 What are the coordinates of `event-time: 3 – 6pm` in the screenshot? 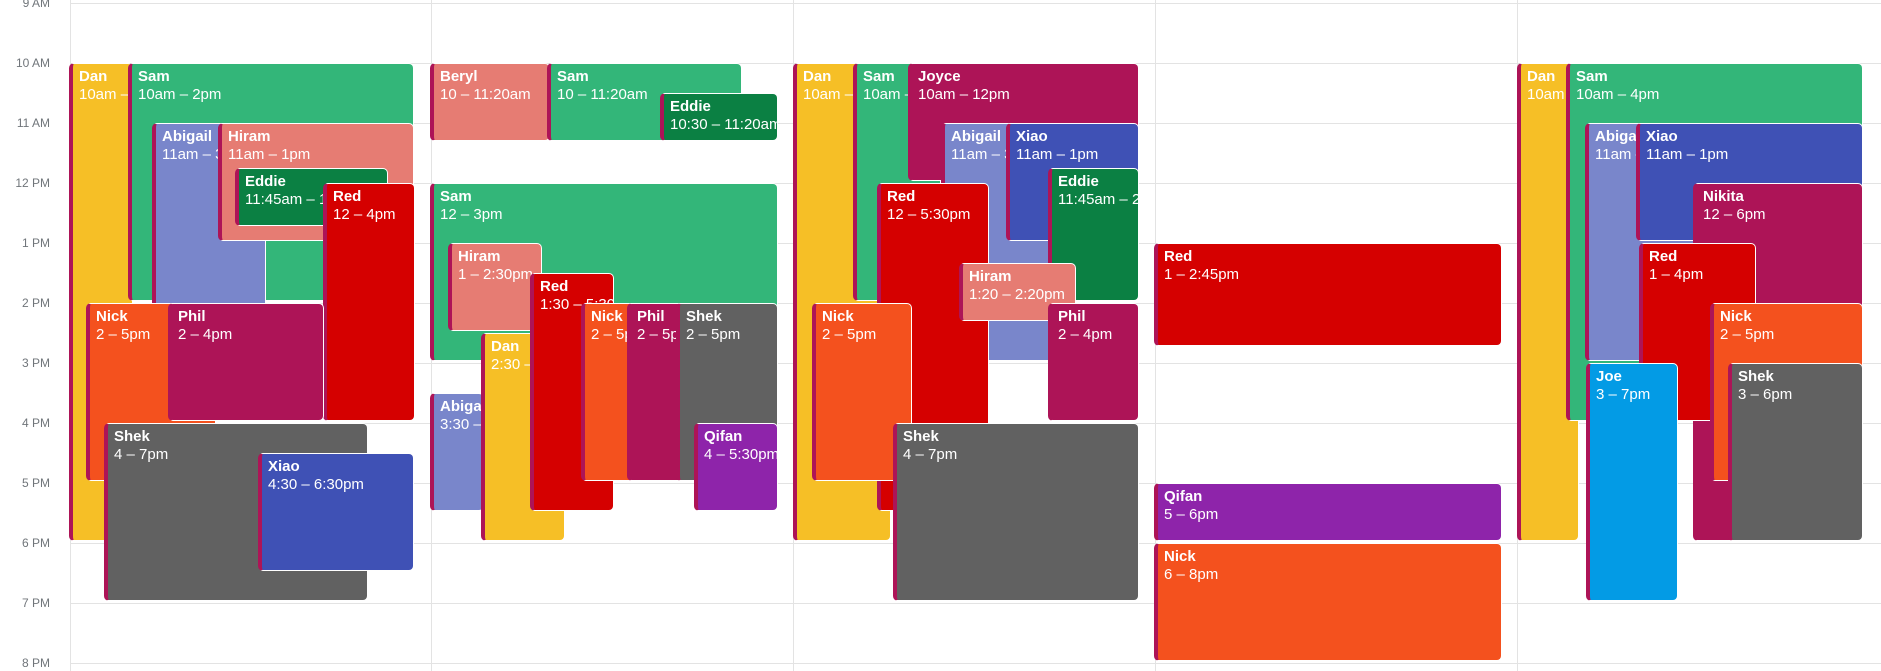 It's located at (1765, 394).